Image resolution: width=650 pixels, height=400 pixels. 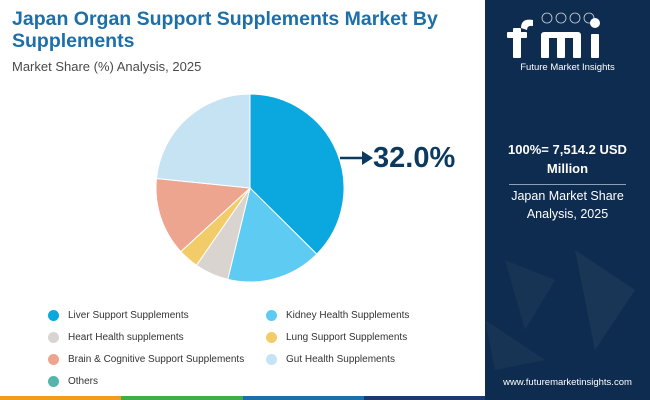 I want to click on bottom-color-bar, so click(x=242, y=398).